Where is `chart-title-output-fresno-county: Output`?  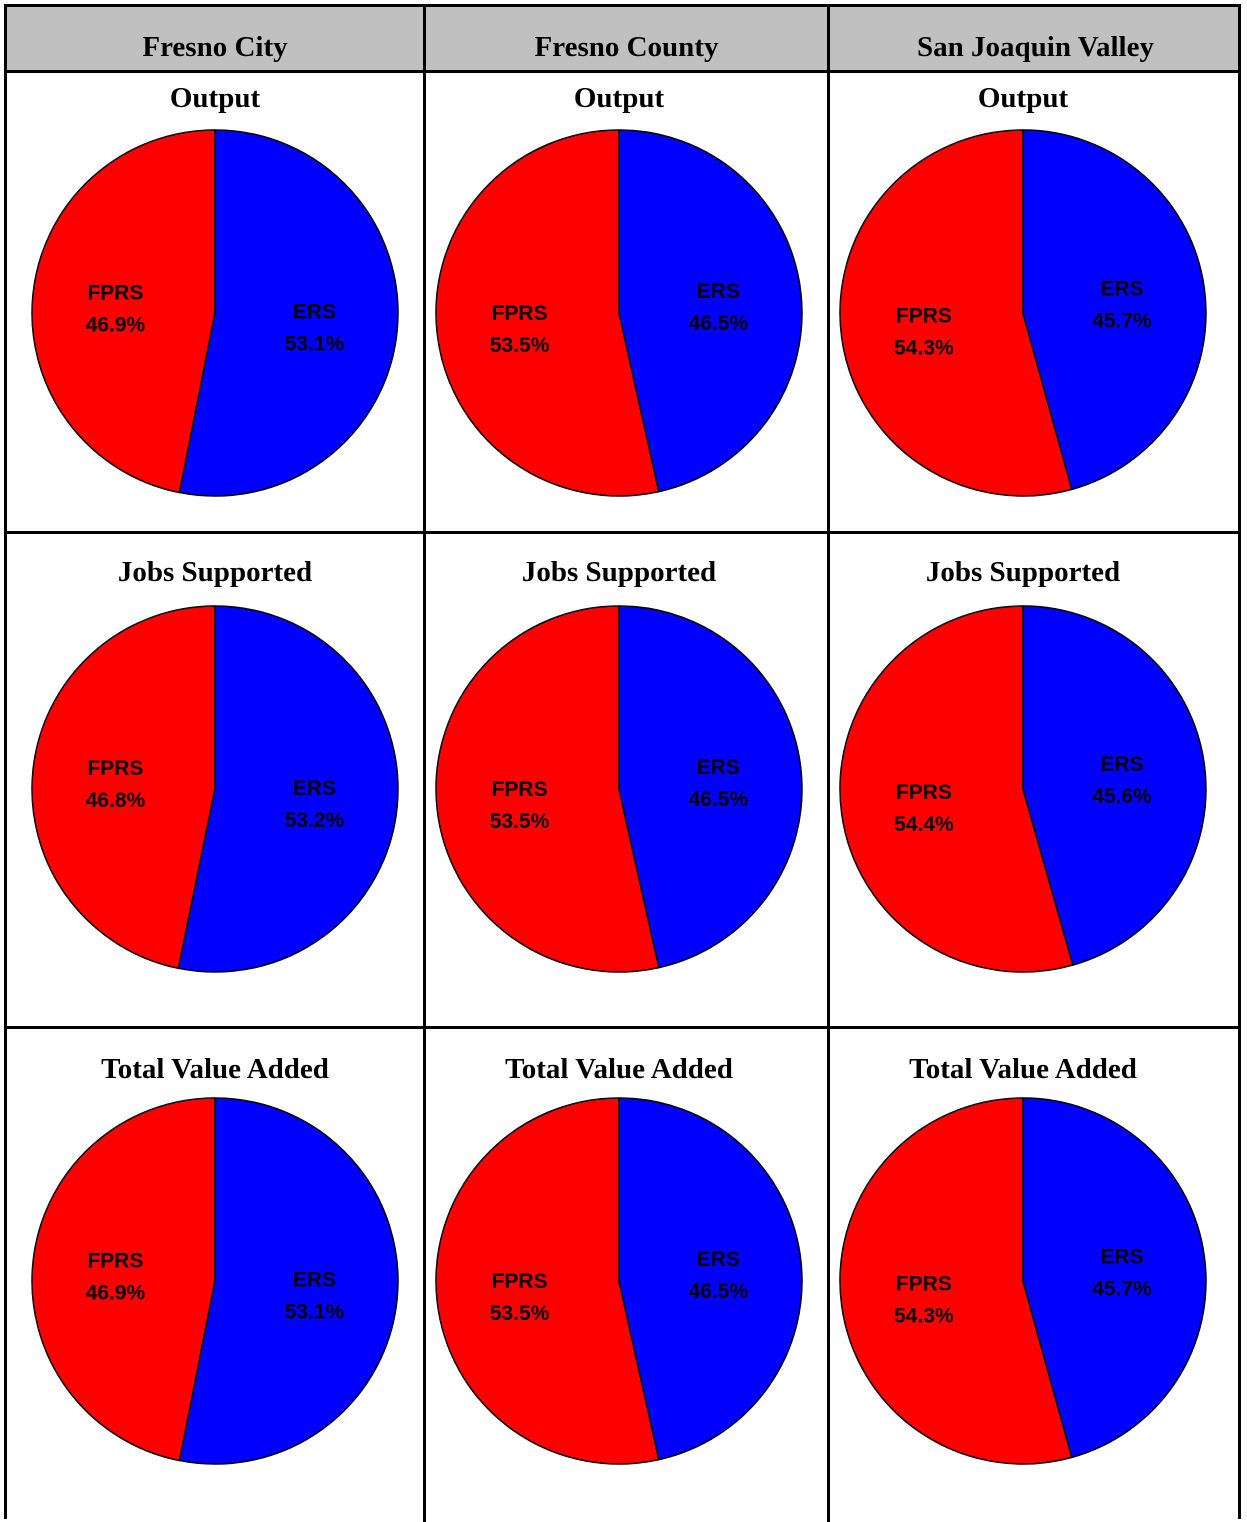
chart-title-output-fresno-county: Output is located at coordinates (619, 98).